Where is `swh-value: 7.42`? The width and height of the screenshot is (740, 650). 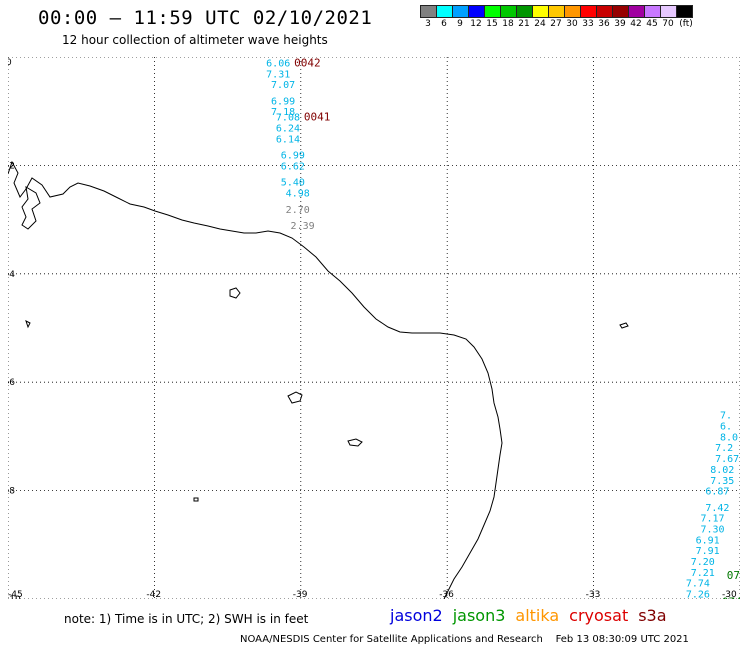 swh-value: 7.42 is located at coordinates (717, 508).